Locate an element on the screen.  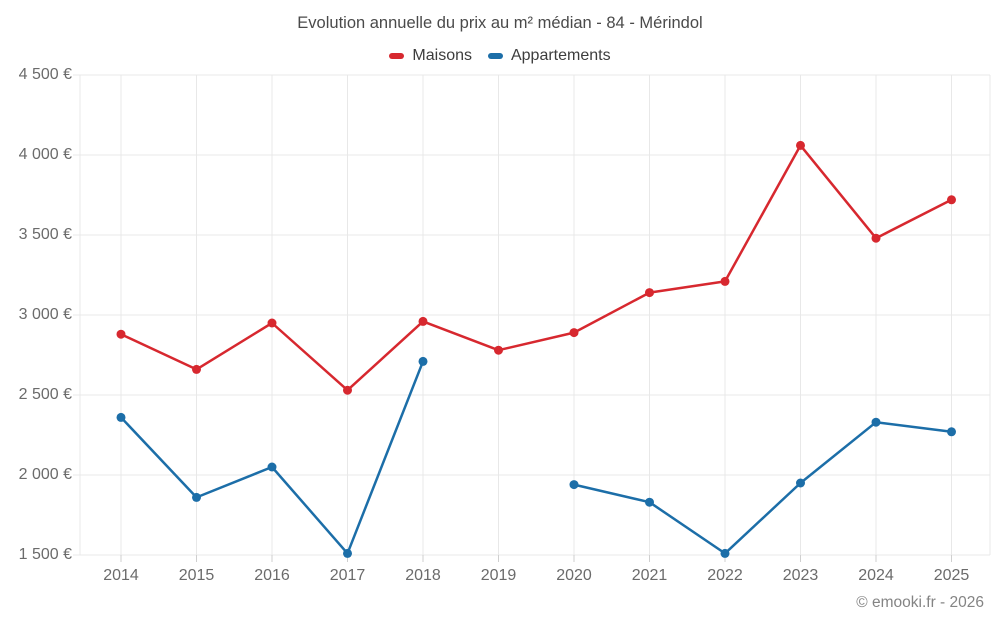
data-point-appartements-2014 is located at coordinates (121, 417).